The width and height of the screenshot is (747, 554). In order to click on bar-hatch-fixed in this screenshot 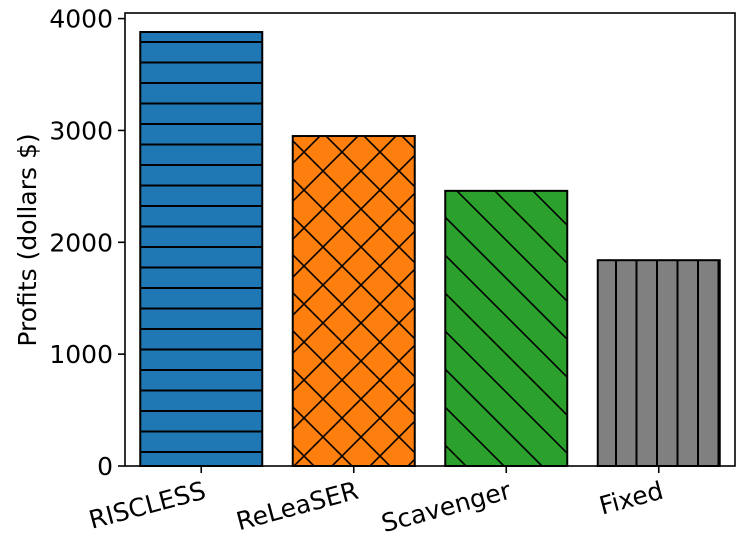, I will do `click(658, 363)`.